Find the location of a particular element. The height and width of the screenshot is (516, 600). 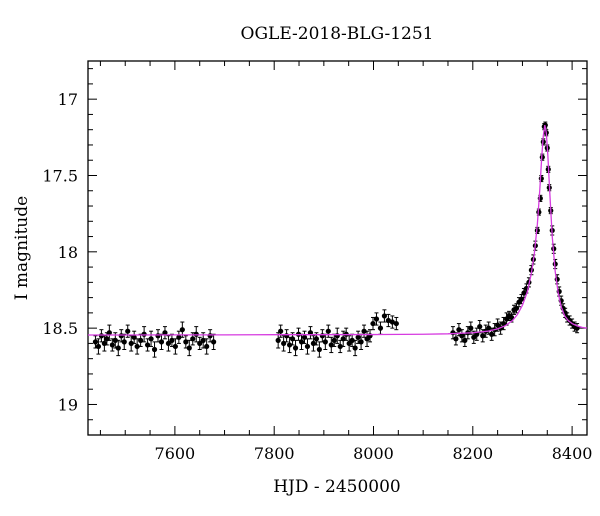

x-tick-label: 8200 is located at coordinates (472, 453).